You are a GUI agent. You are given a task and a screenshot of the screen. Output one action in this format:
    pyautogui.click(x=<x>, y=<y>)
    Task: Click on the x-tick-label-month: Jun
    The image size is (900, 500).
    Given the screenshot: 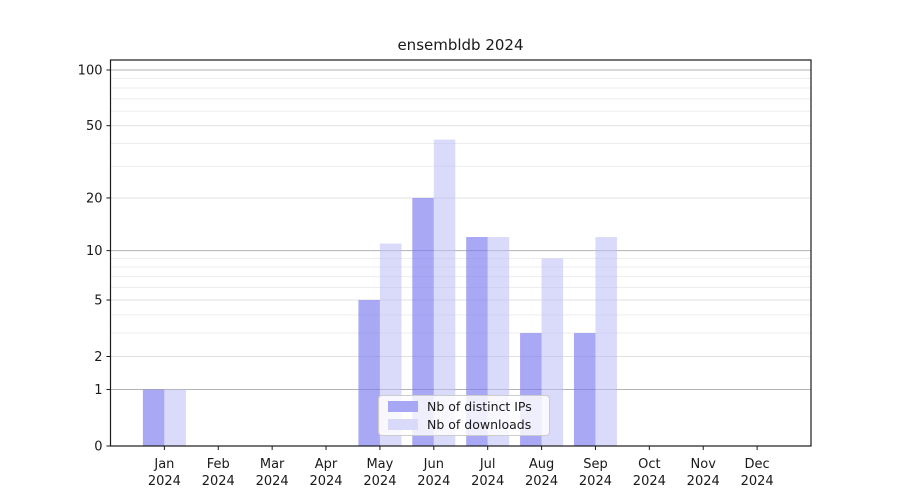 What is the action you would take?
    pyautogui.click(x=433, y=464)
    